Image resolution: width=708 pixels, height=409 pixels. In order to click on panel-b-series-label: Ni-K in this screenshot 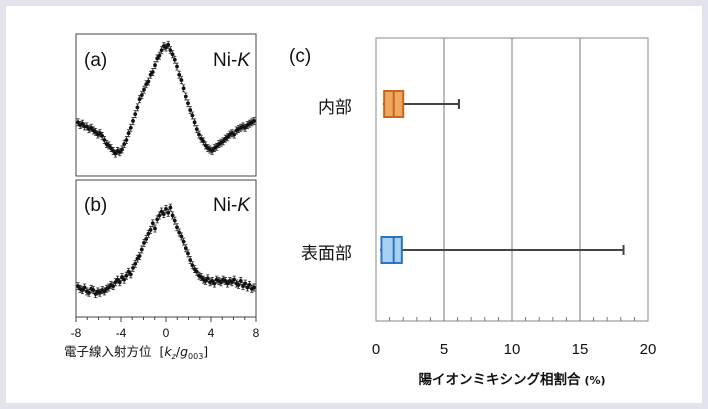, I will do `click(232, 205)`.